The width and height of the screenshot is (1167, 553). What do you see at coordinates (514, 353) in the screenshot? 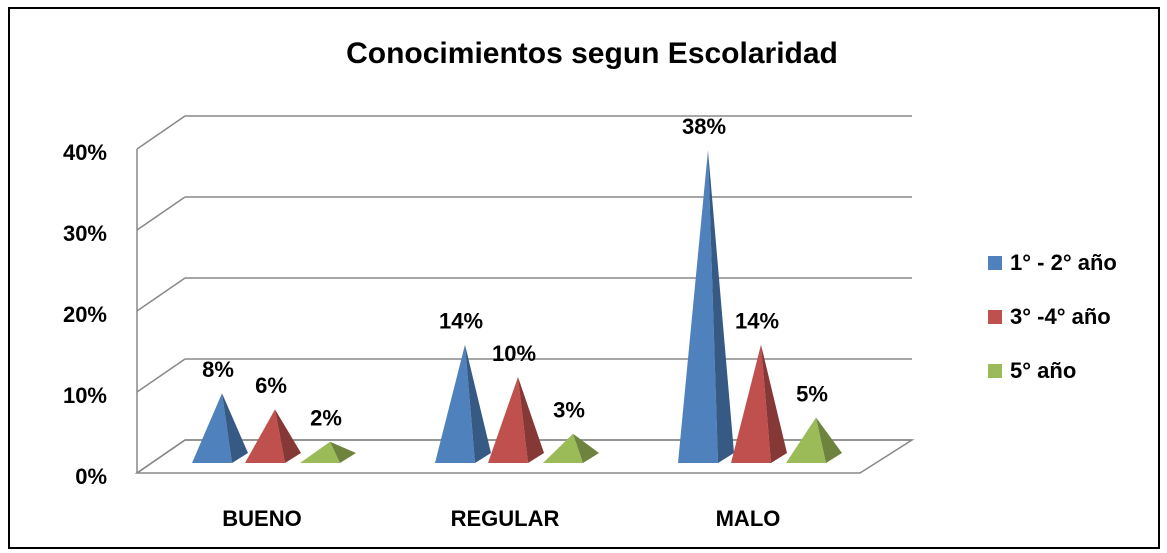
I see `value-label: 10%` at bounding box center [514, 353].